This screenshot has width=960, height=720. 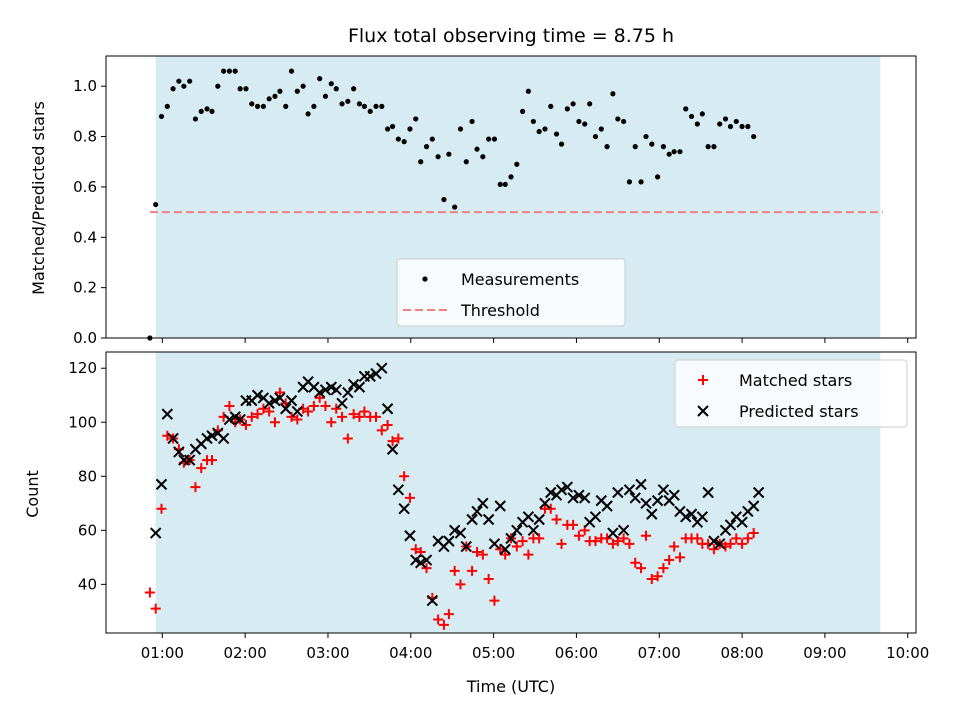 I want to click on y-tick-label: 0.0, so click(x=85, y=338).